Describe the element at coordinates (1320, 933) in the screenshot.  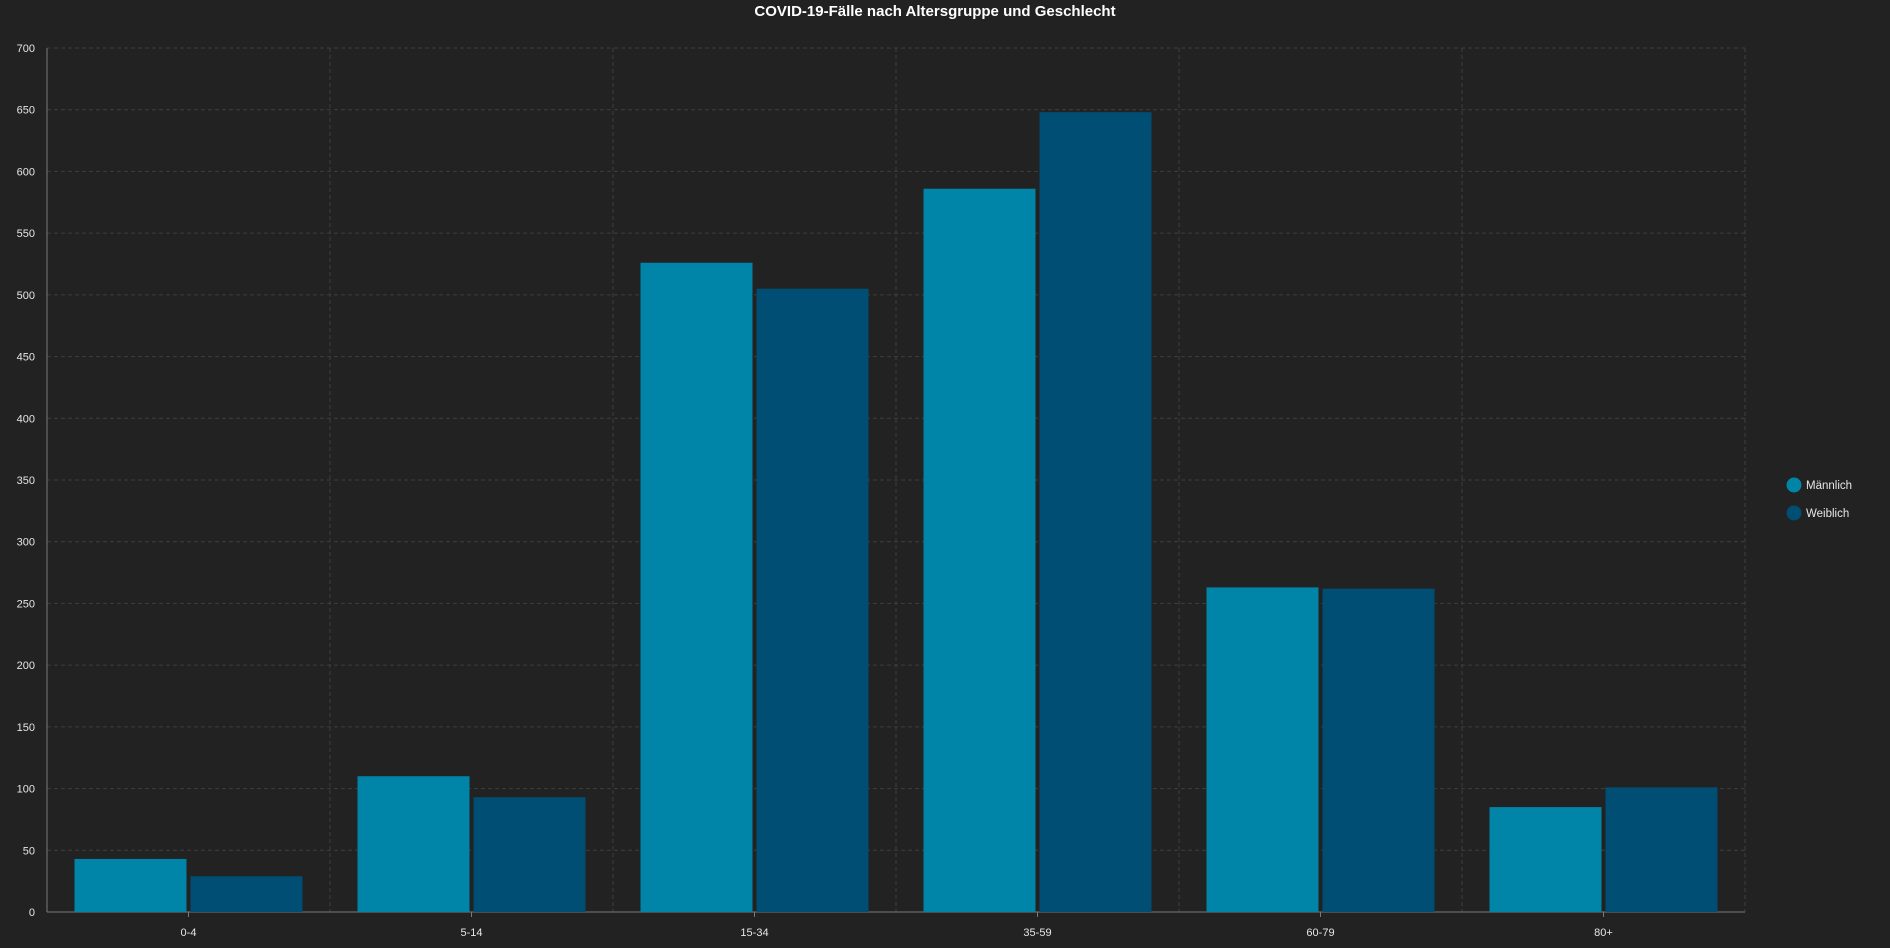
I see `x-tick-label: 60-79` at that location.